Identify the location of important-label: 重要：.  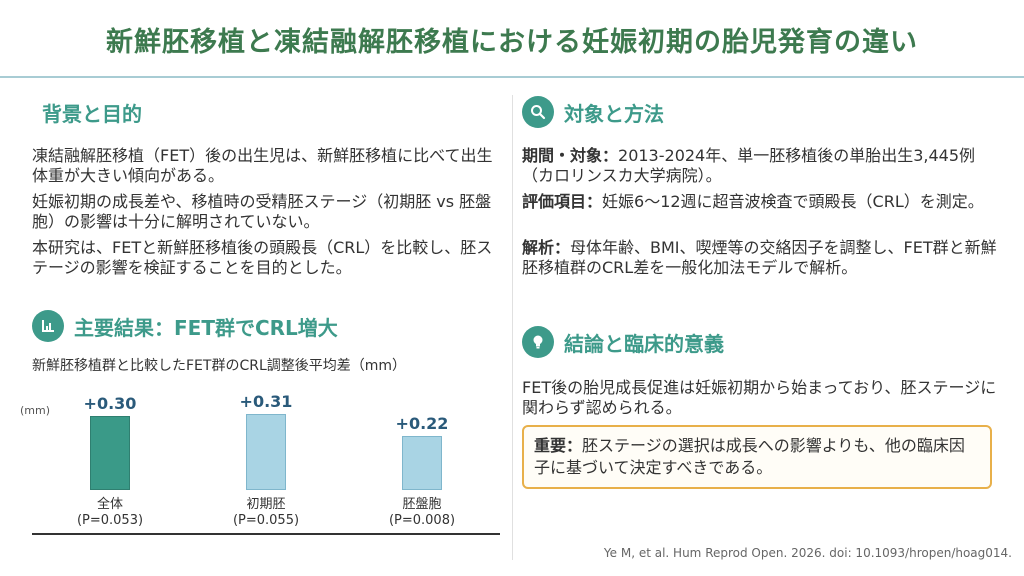
(558, 445).